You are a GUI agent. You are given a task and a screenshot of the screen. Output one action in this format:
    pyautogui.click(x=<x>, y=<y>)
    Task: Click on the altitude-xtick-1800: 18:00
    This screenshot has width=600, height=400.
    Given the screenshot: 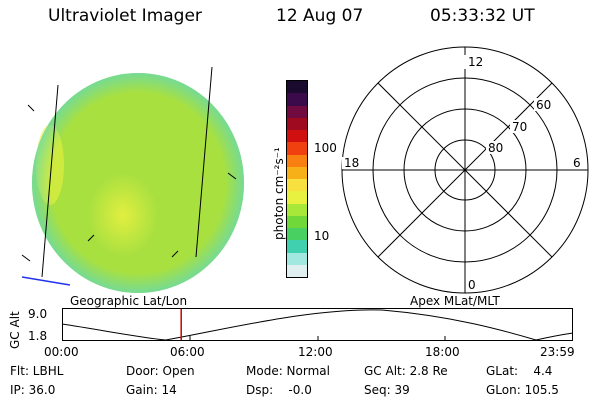 What is the action you would take?
    pyautogui.click(x=442, y=352)
    